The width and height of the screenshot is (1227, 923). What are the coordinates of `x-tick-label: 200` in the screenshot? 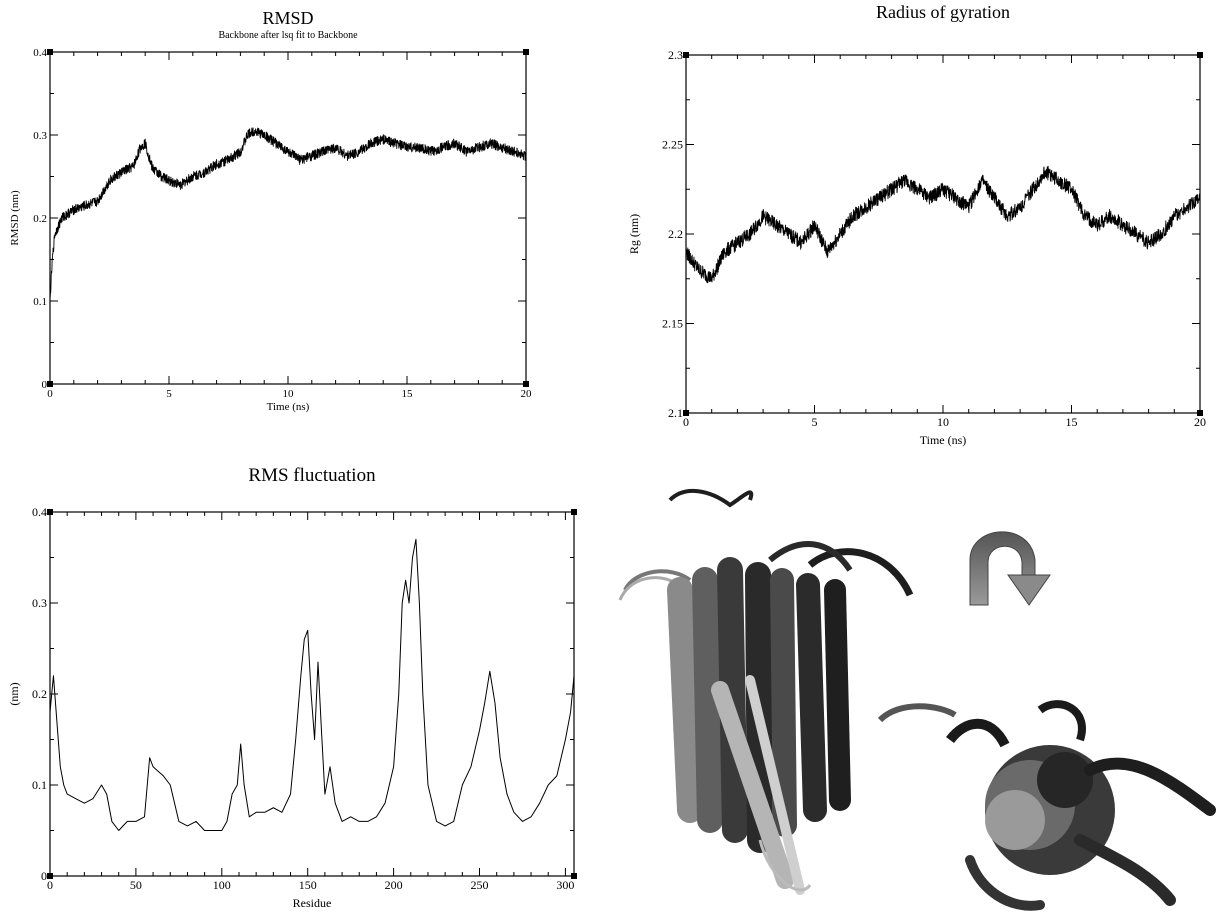 It's located at (394, 885).